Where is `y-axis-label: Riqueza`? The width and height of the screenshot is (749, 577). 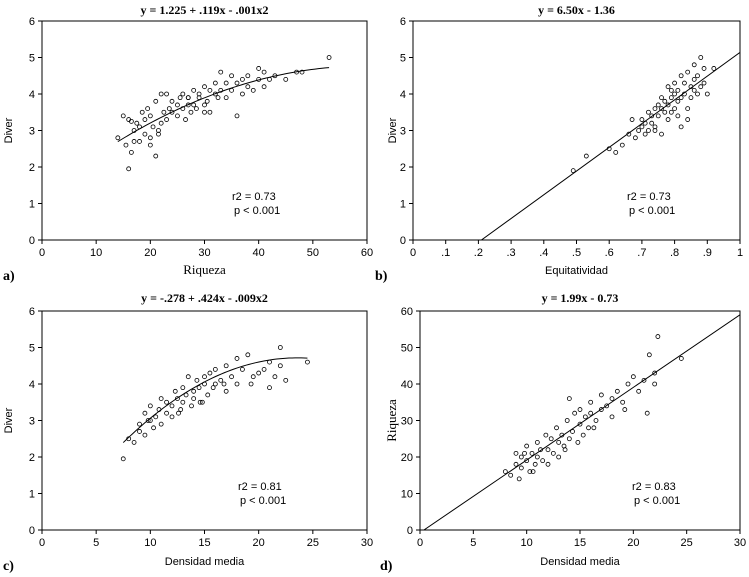 y-axis-label: Riqueza is located at coordinates (391, 420).